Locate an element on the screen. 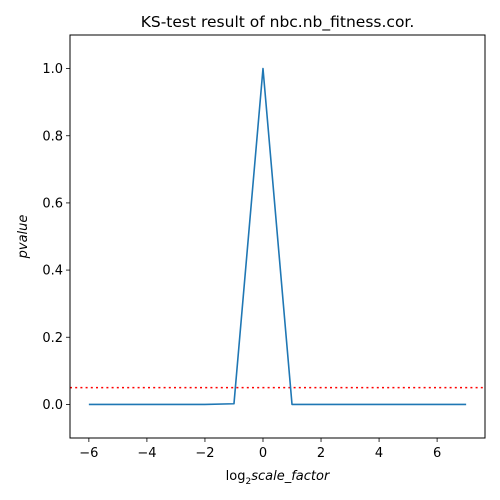  y-axis: 0.0 0.2 0.4 0.6 0.8 1.0 is located at coordinates (56, 237).